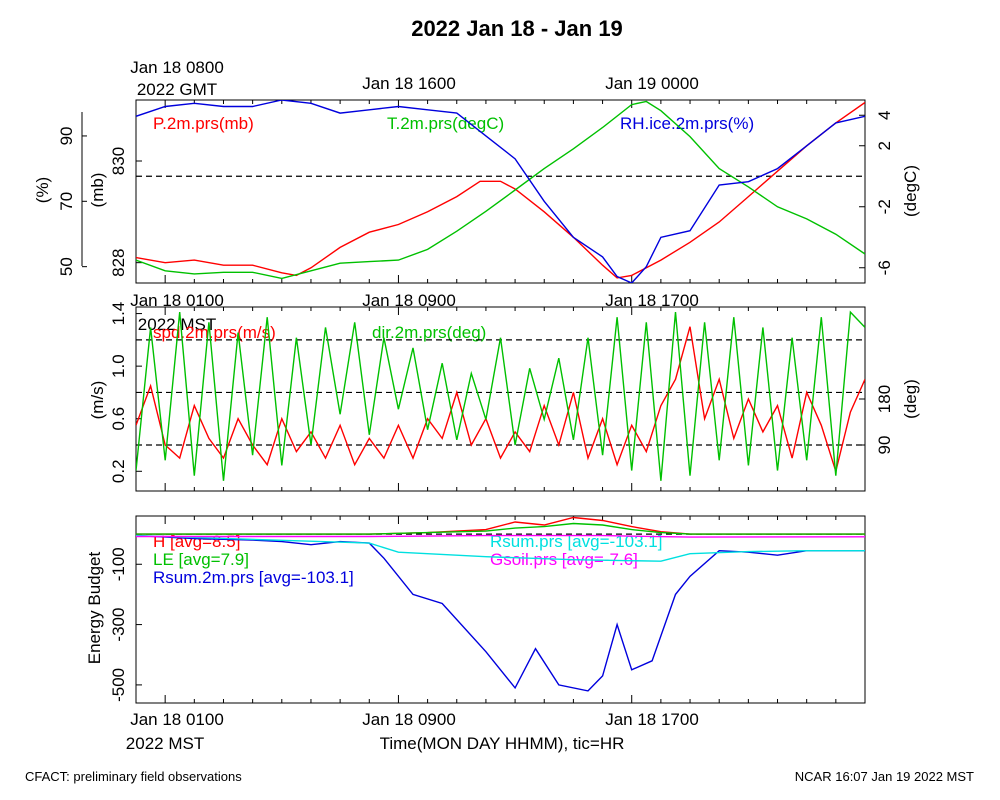  What do you see at coordinates (42, 190) in the screenshot?
I see `rh-axis-label: (%)` at bounding box center [42, 190].